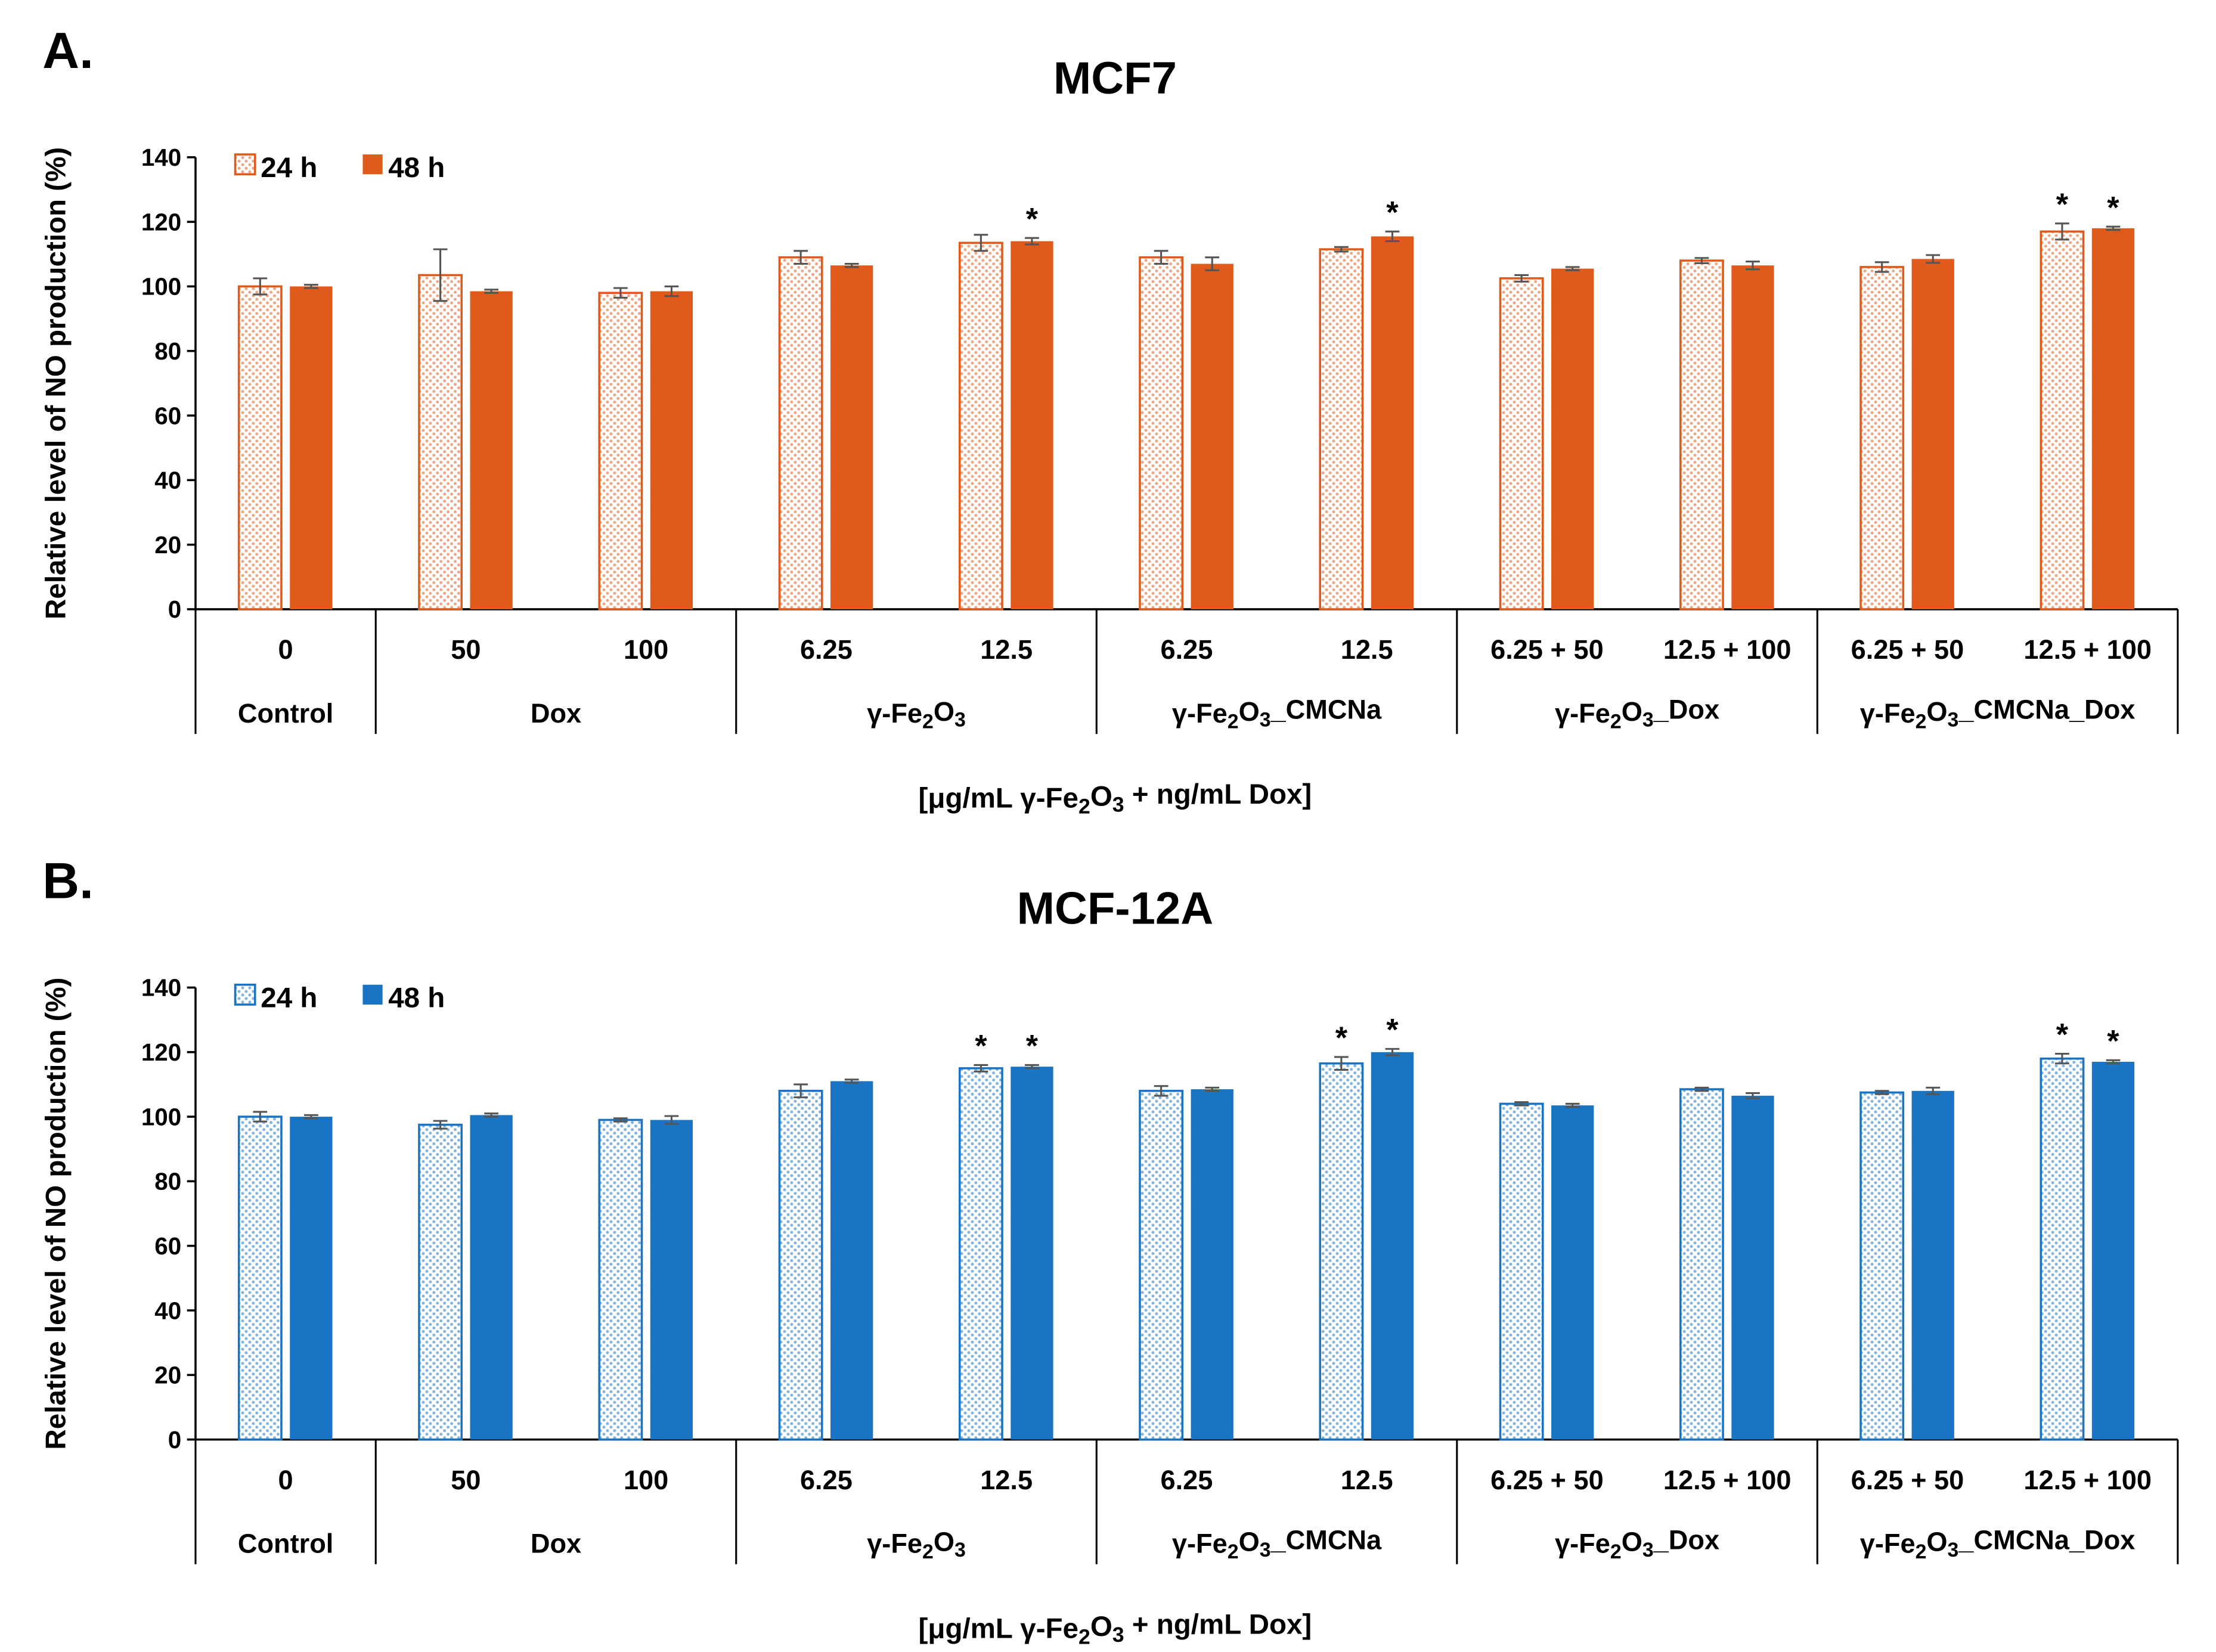 This screenshot has height=1652, width=2216. What do you see at coordinates (68, 51) in the screenshot?
I see `panel-label: A.` at bounding box center [68, 51].